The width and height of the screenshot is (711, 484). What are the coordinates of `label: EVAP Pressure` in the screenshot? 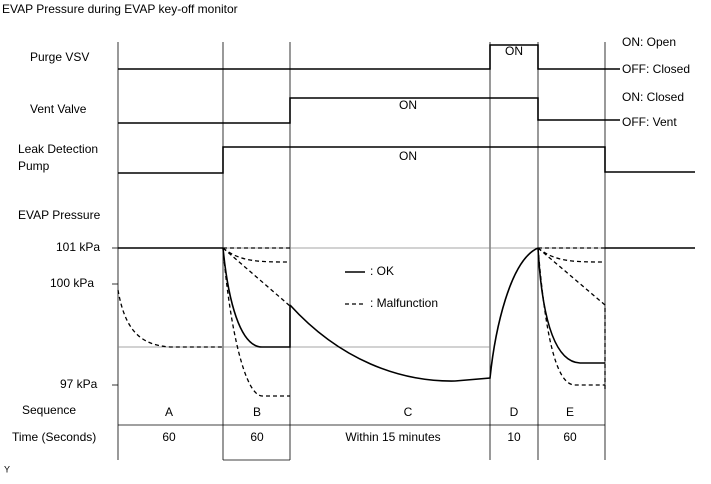 It's located at (59, 215).